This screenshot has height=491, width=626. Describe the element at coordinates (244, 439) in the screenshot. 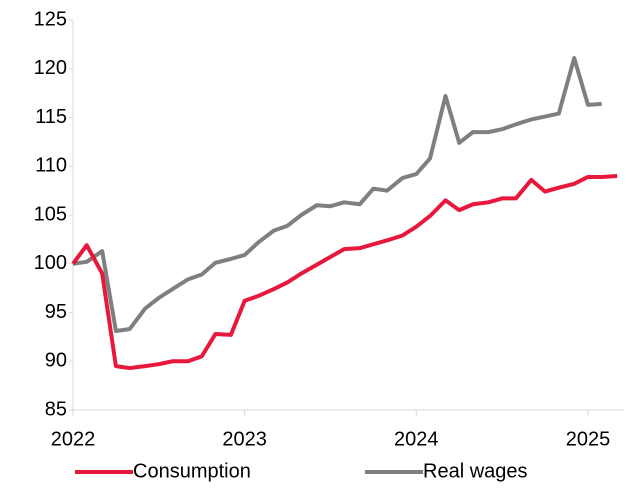

I see `x-tick-label: 2023` at that location.